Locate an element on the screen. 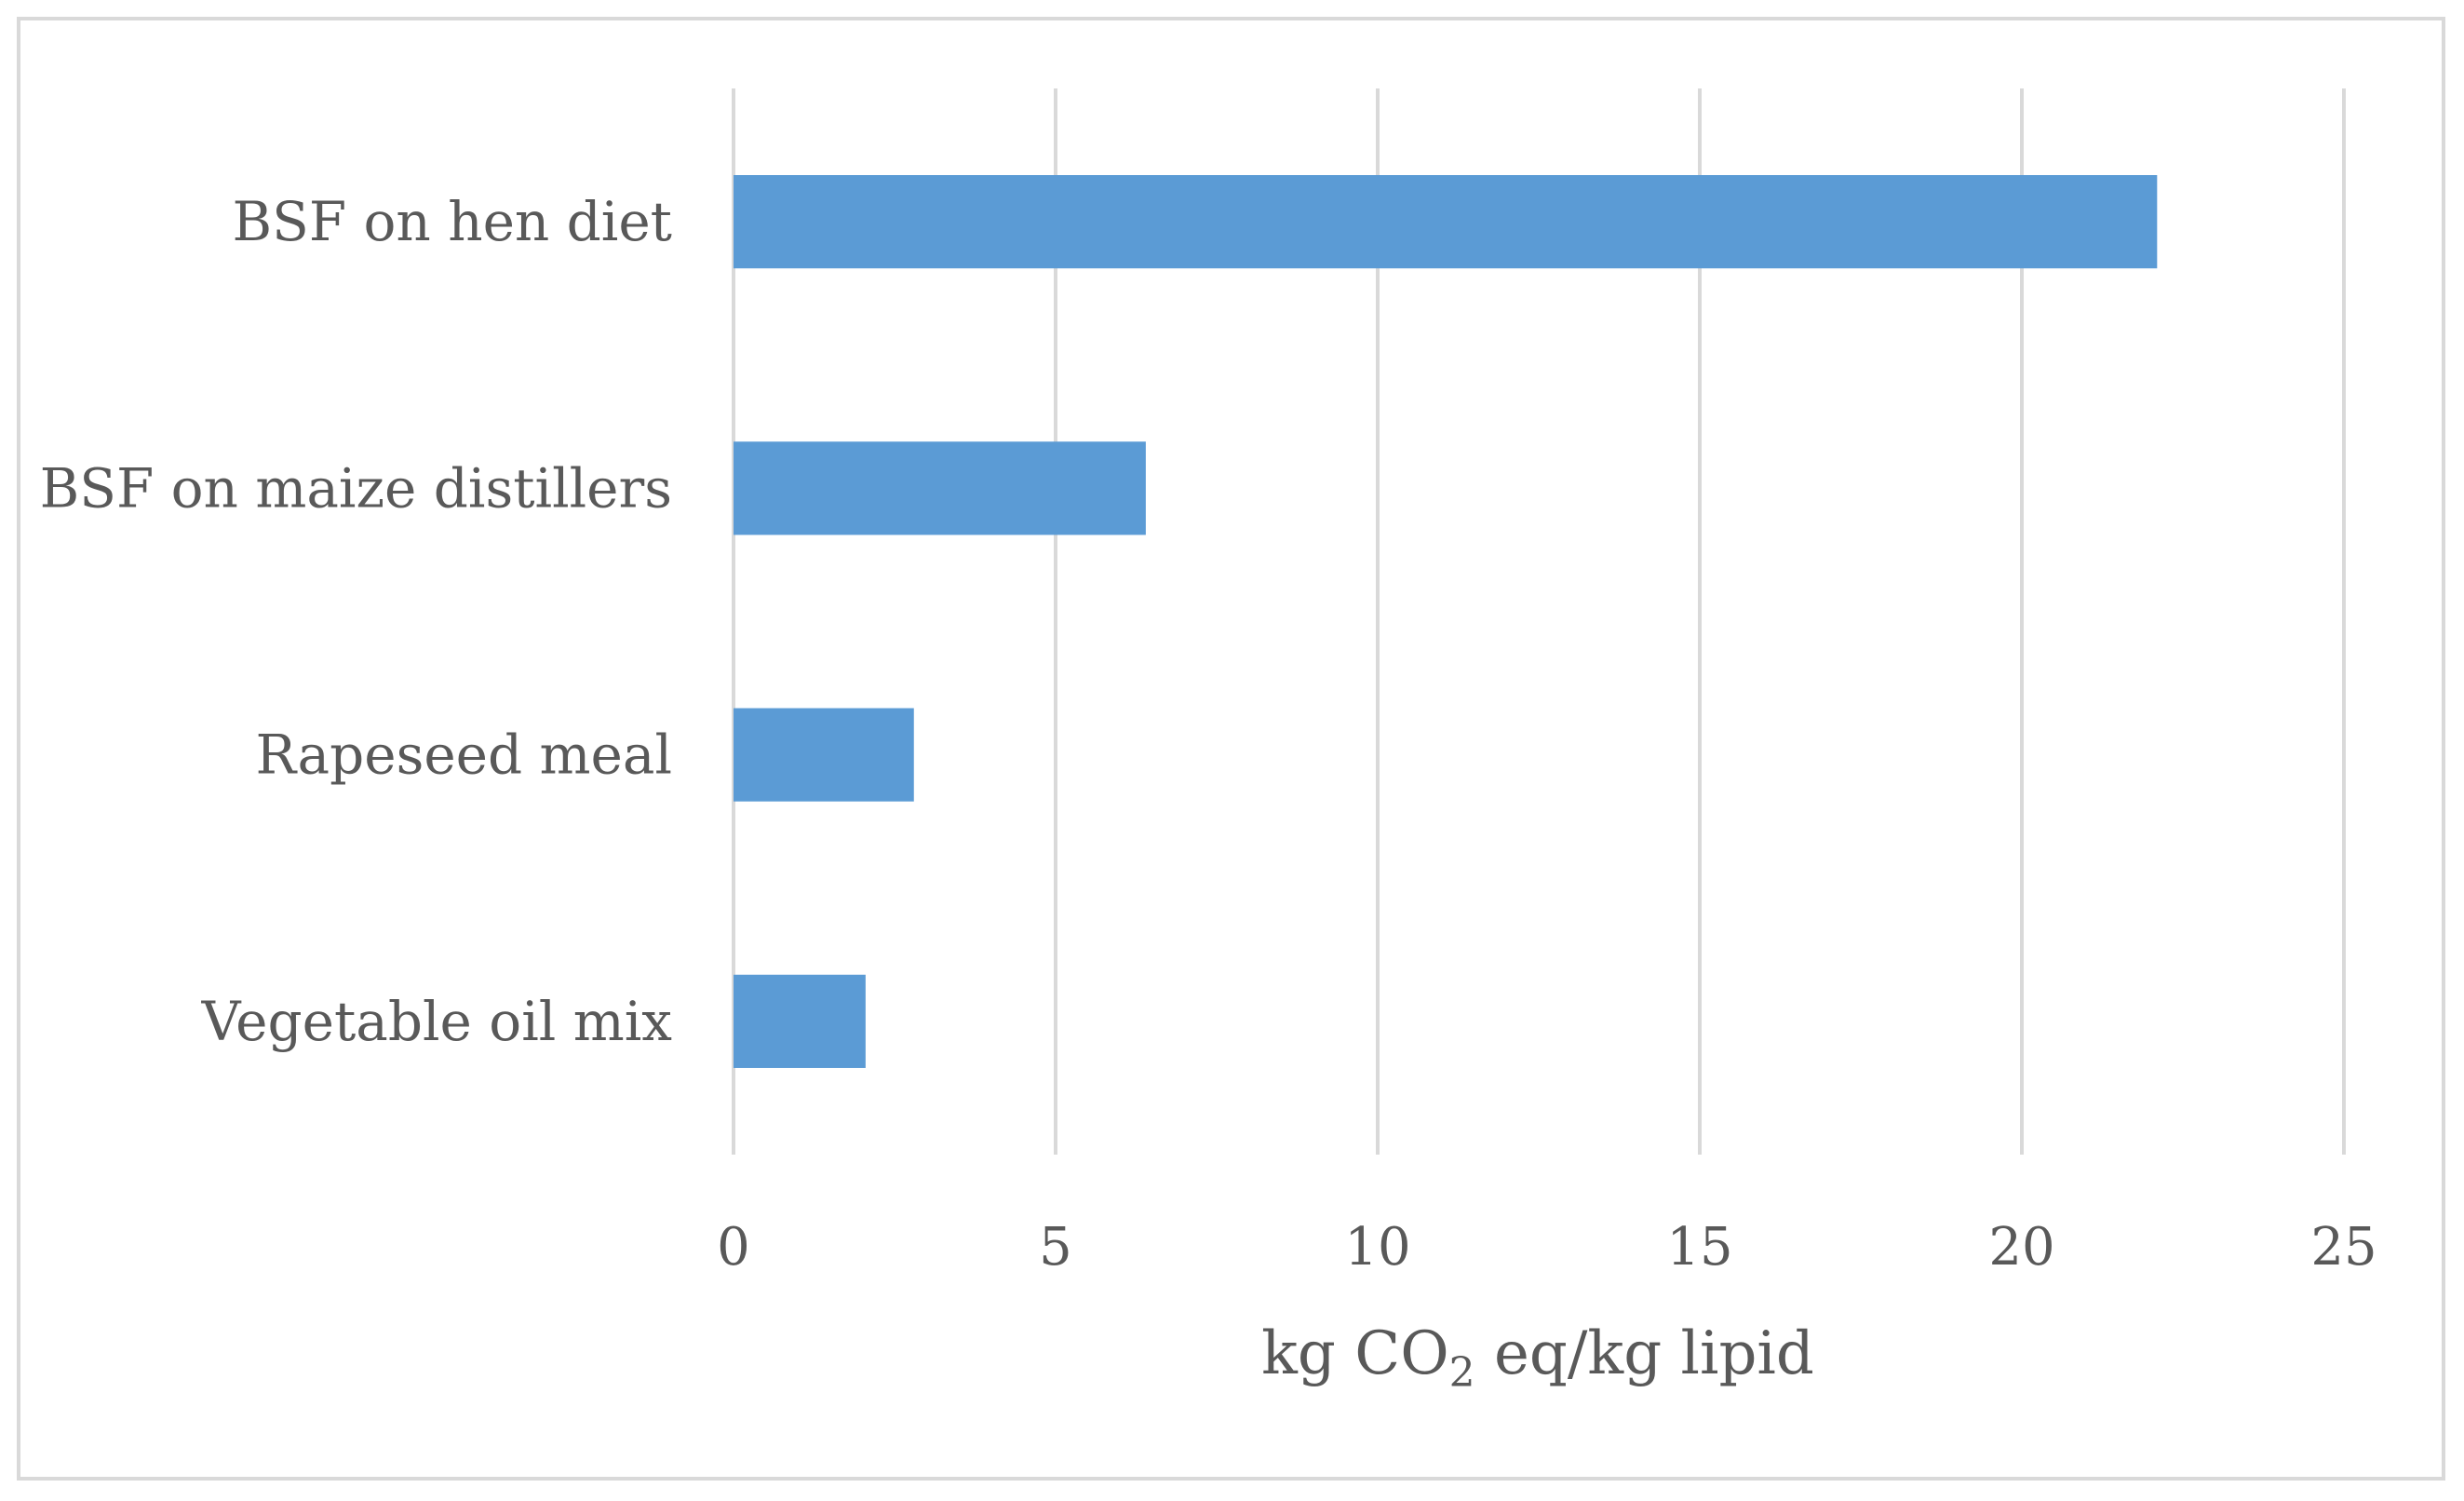  x-tick-label: 20 is located at coordinates (2021, 1248).